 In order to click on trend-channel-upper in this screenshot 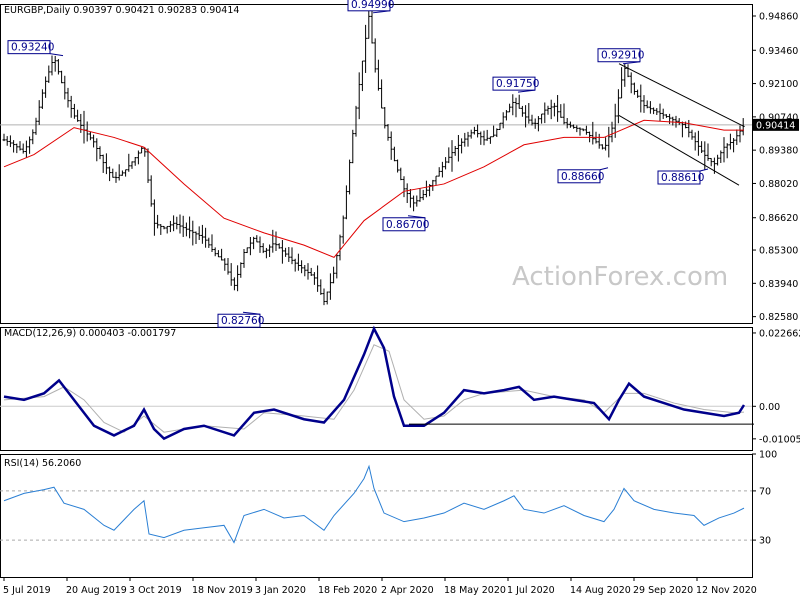, I will do `click(681, 95)`.